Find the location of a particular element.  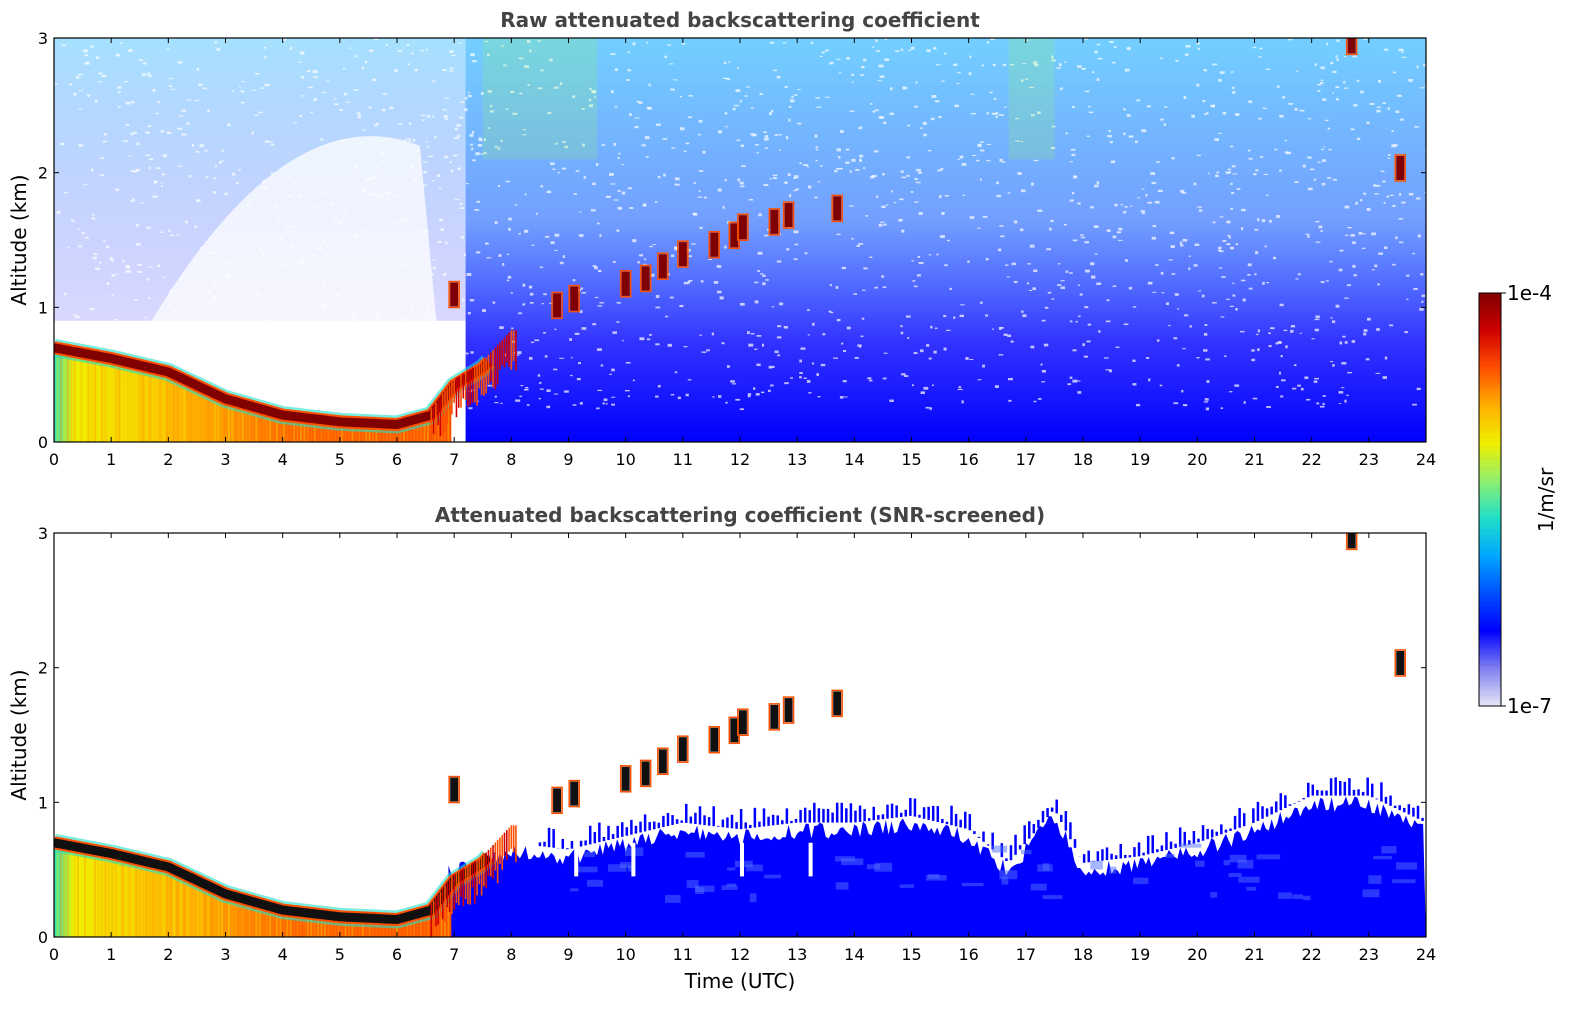

y-tick-label: 3 is located at coordinates (43, 533).